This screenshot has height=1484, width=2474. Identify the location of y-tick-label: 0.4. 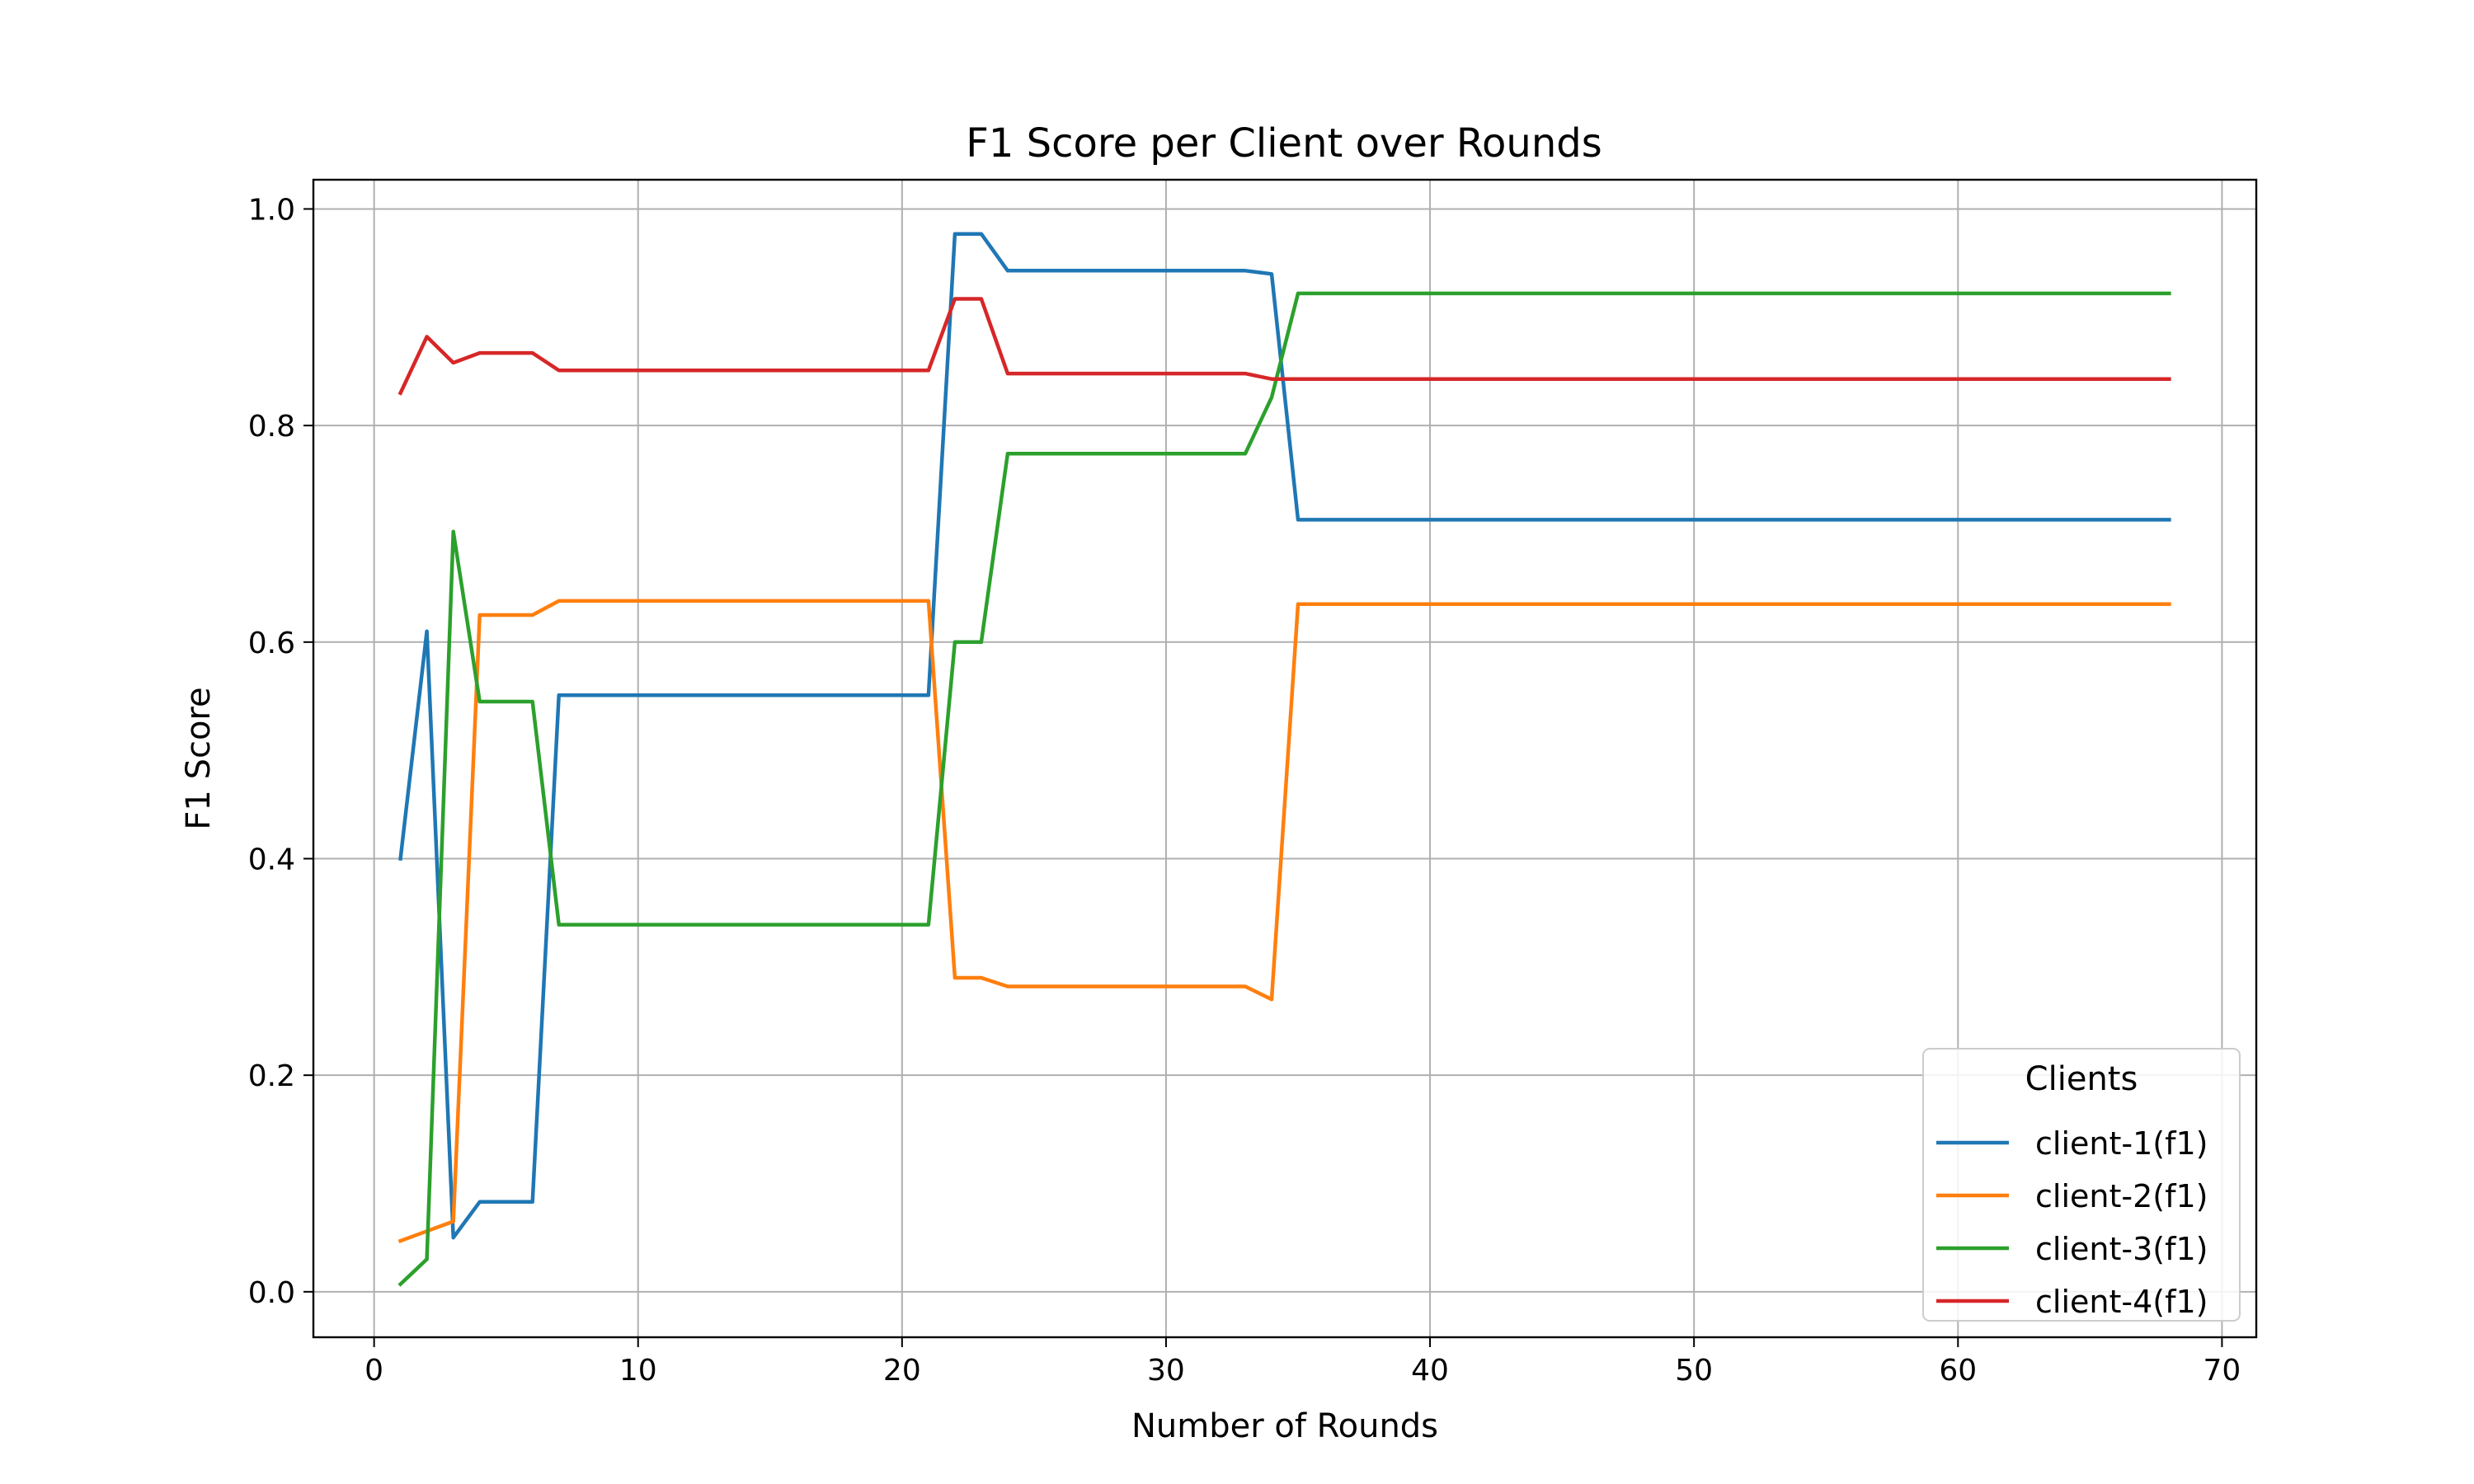
(271, 860).